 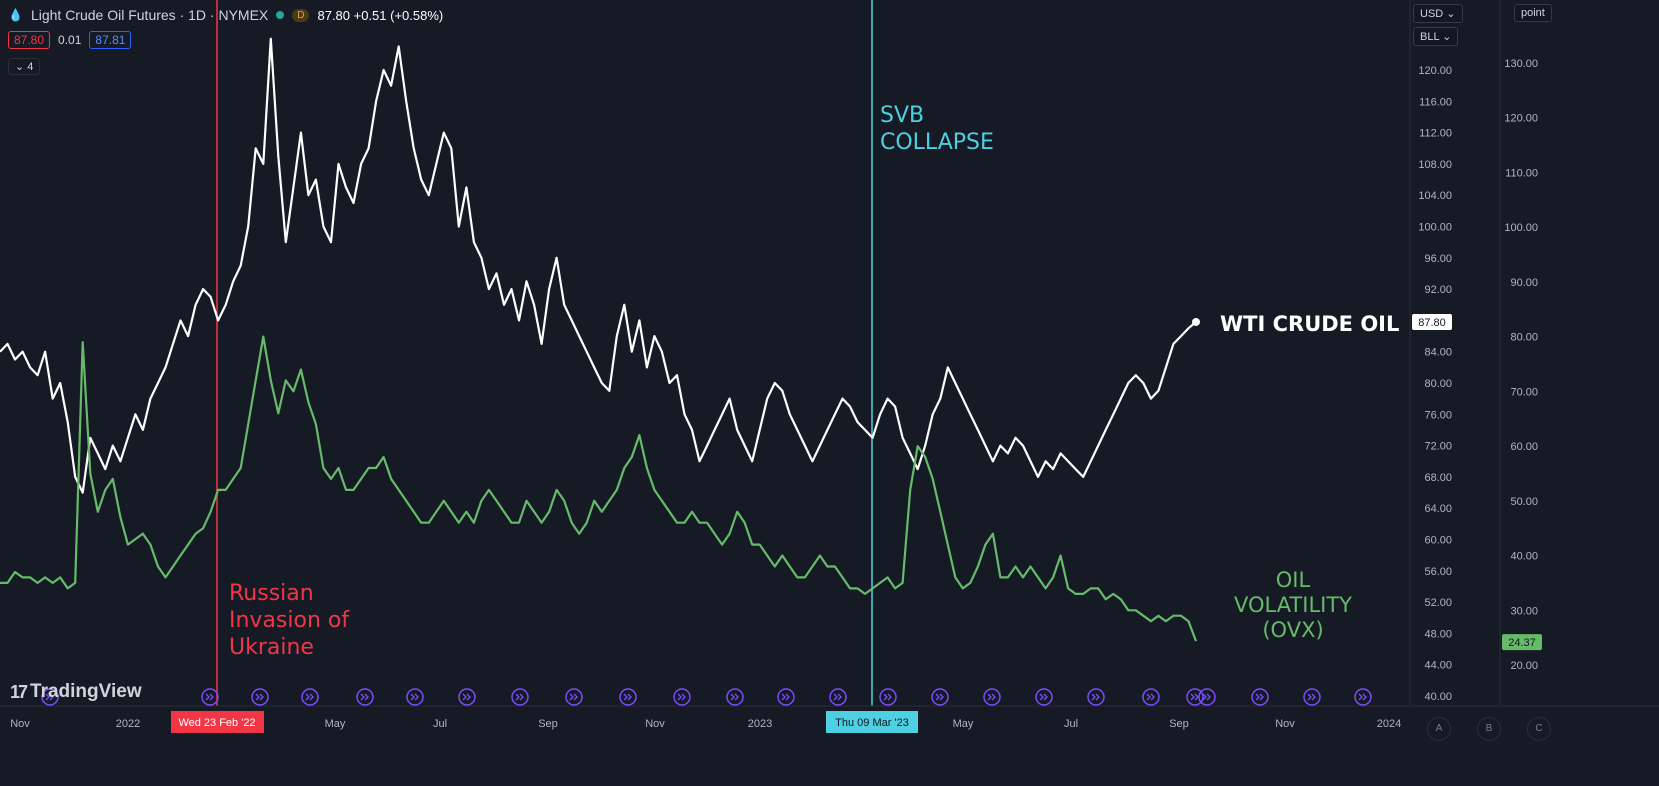 What do you see at coordinates (1436, 36) in the screenshot?
I see `unit-select: BLL ⌄` at bounding box center [1436, 36].